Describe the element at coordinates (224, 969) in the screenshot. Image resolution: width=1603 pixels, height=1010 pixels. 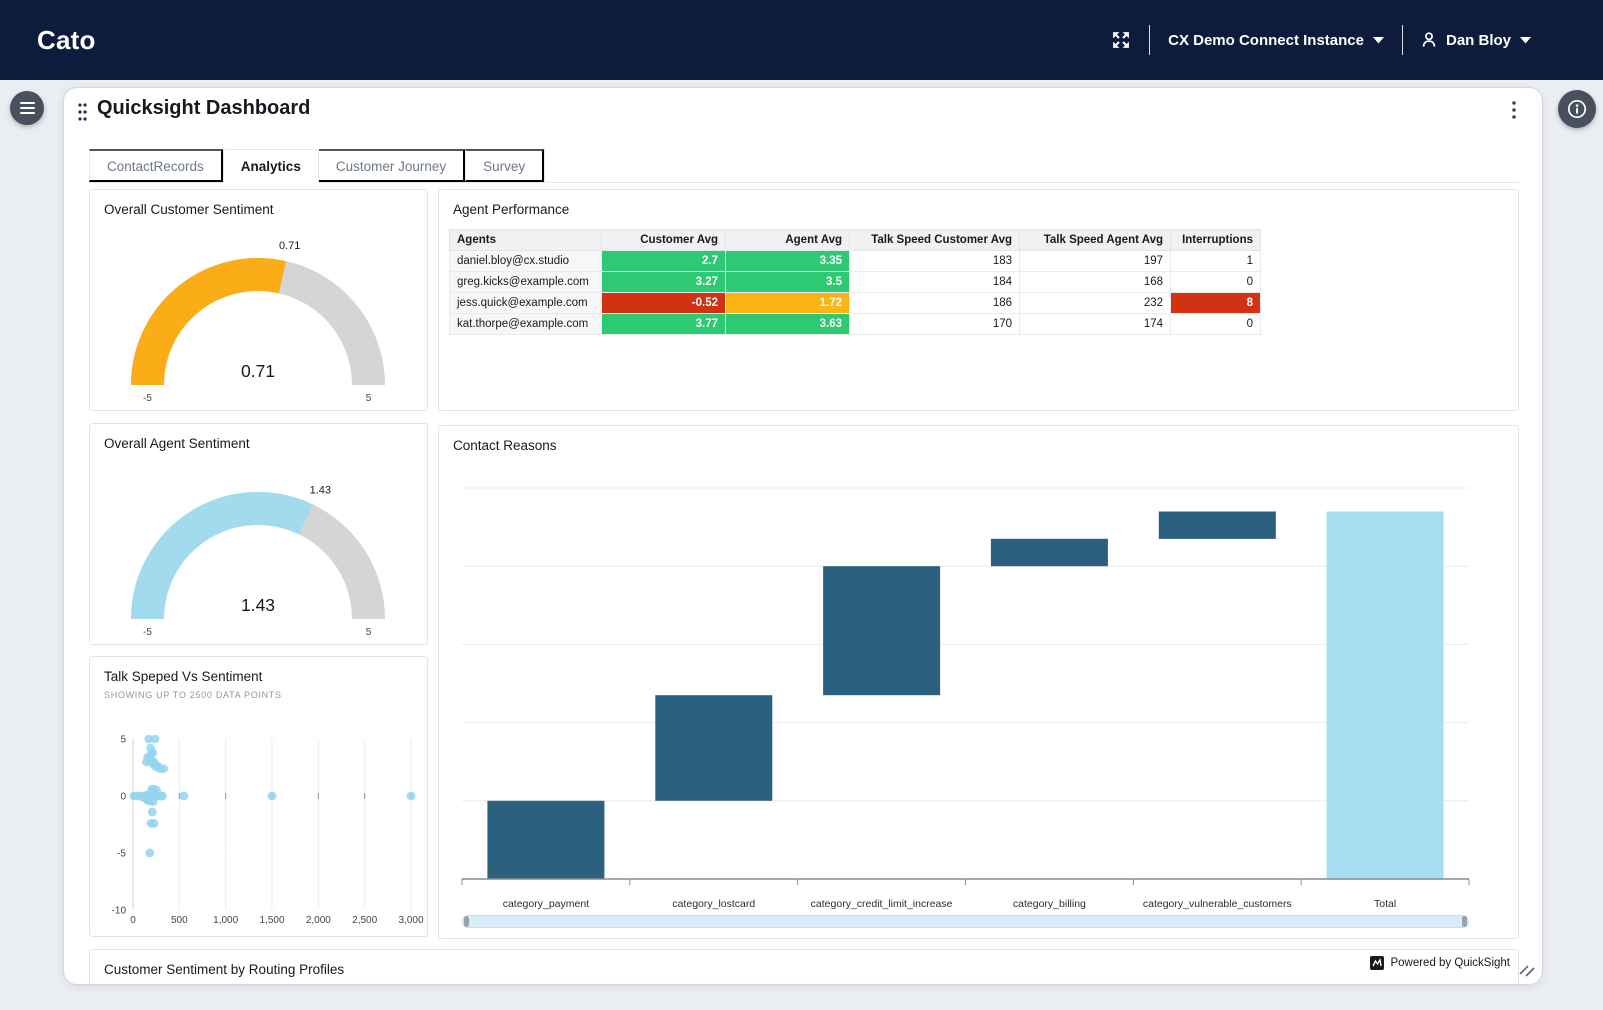
I see `panel-title: Customer Sentiment by Routing Profiles` at that location.